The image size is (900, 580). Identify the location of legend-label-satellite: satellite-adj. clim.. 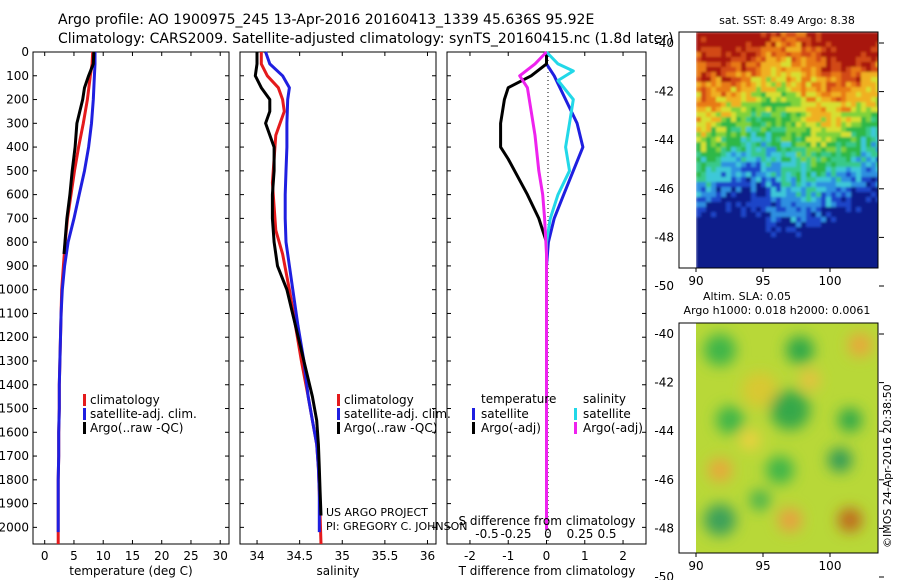
(143, 414).